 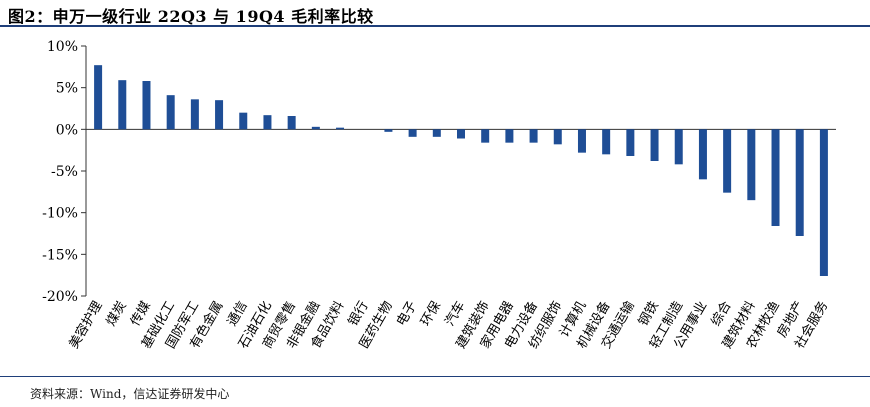 What do you see at coordinates (67, 130) in the screenshot?
I see `y-tick-label: 0%` at bounding box center [67, 130].